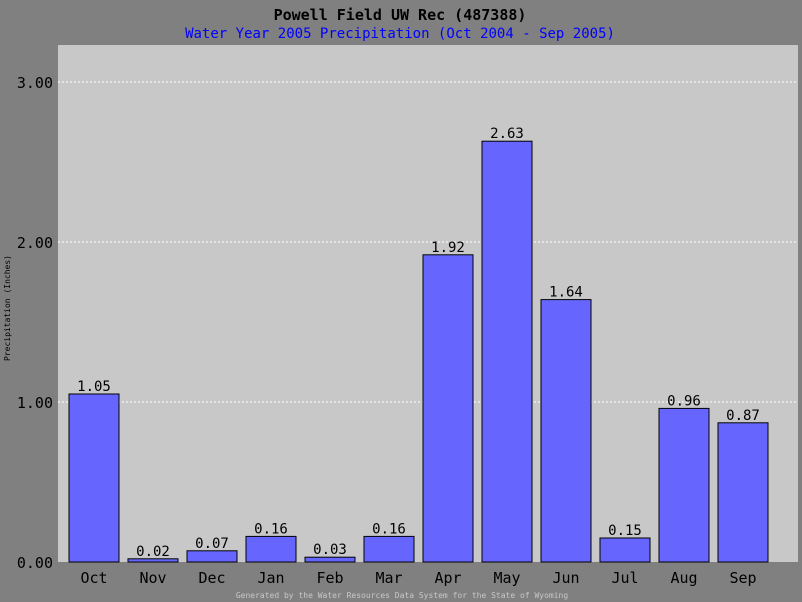  I want to click on bar-value-label: 1.05, so click(94, 387).